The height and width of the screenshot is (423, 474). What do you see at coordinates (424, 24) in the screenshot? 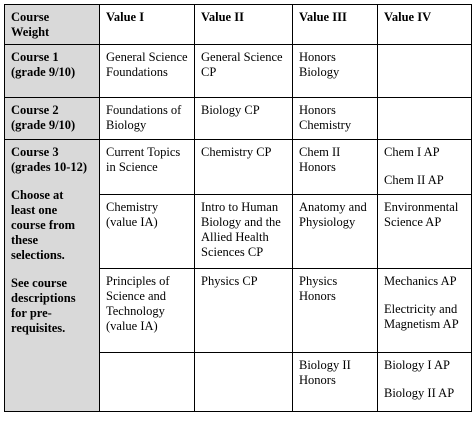
I see `header-value-4: Value IV` at bounding box center [424, 24].